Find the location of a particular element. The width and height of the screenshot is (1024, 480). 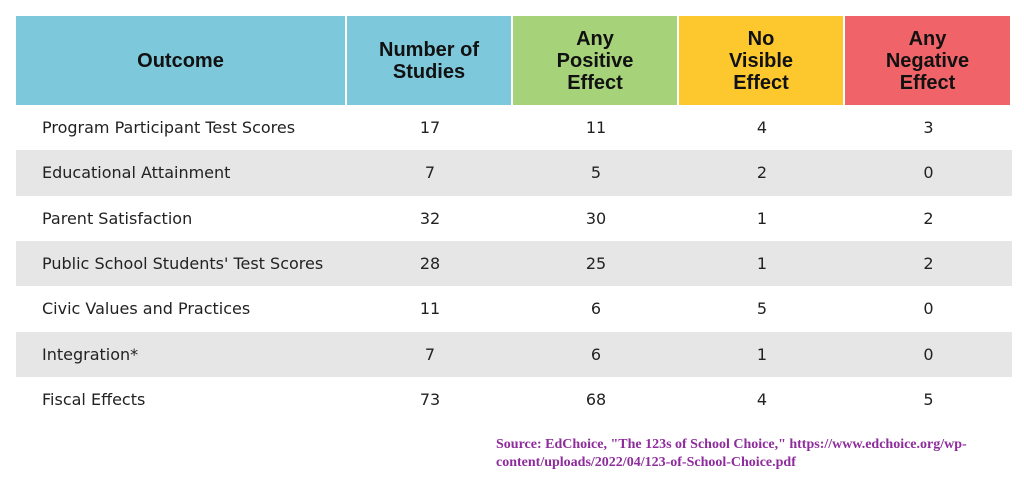

header-text: Positive is located at coordinates (595, 60).